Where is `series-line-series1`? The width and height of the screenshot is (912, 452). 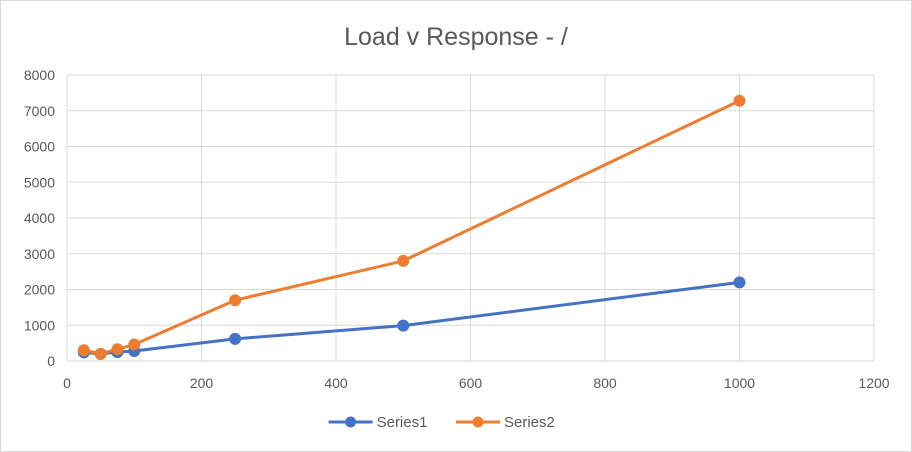 series-line-series1 is located at coordinates (411, 318).